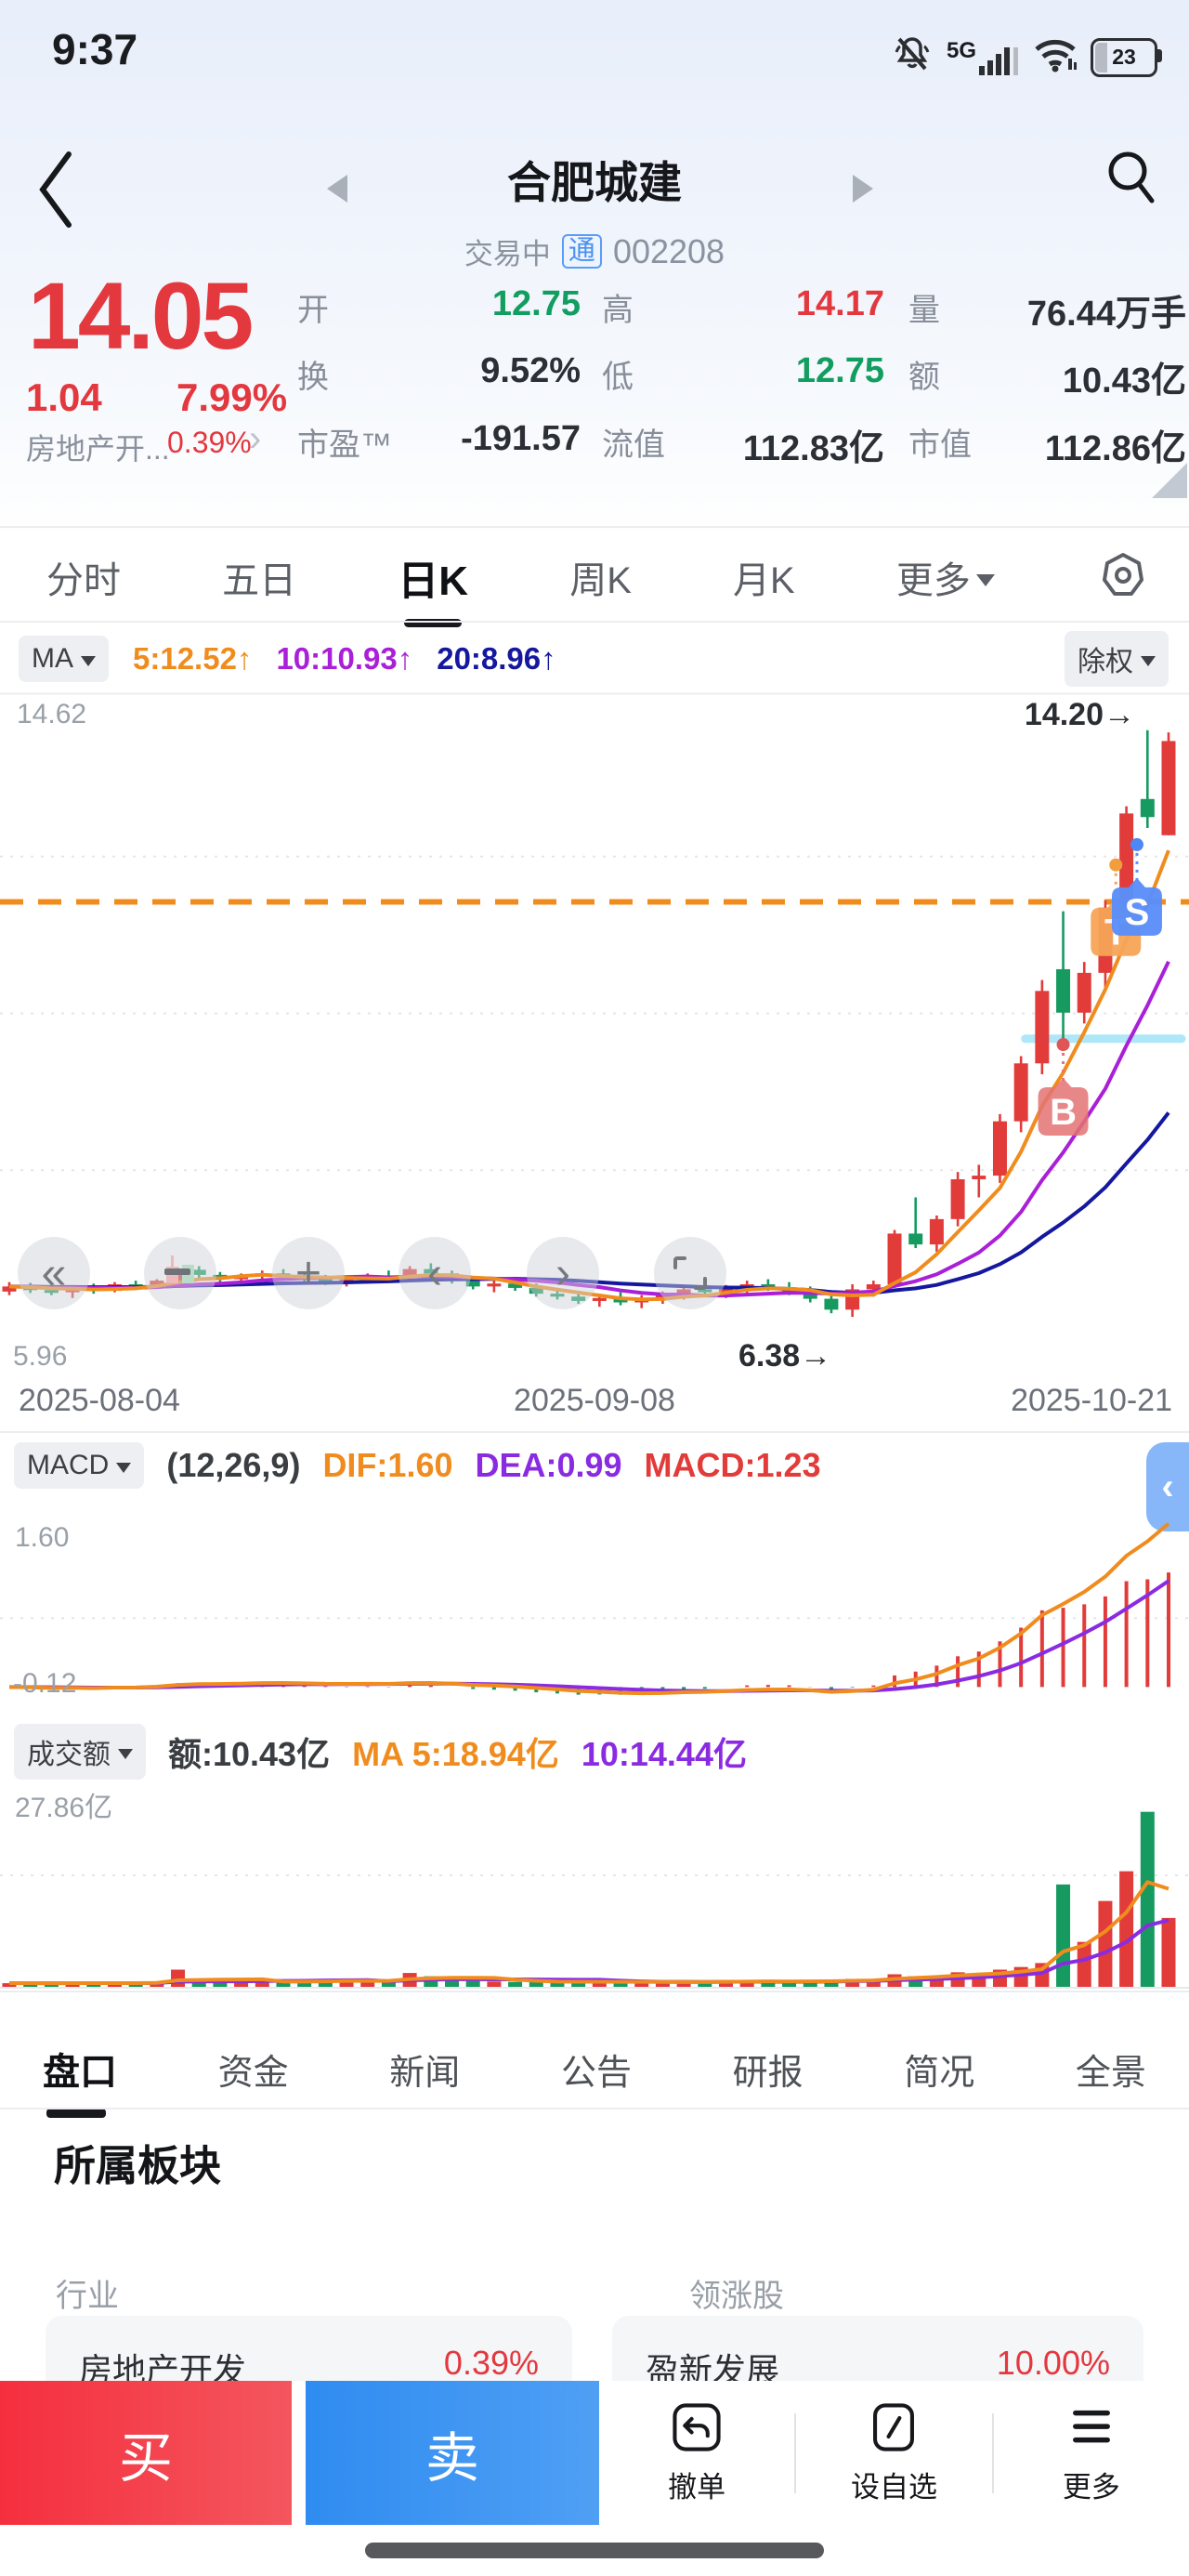 The height and width of the screenshot is (2576, 1189). What do you see at coordinates (839, 303) in the screenshot?
I see `stat-value-high: 14.17` at bounding box center [839, 303].